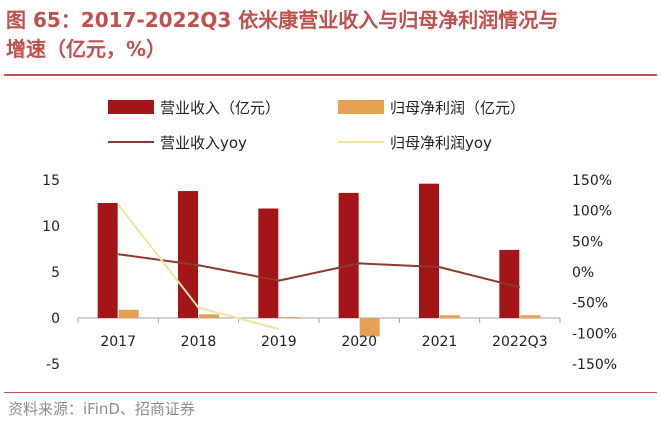 This screenshot has height=428, width=661. I want to click on legend-label: 归母净利润（亿元）, so click(457, 108).